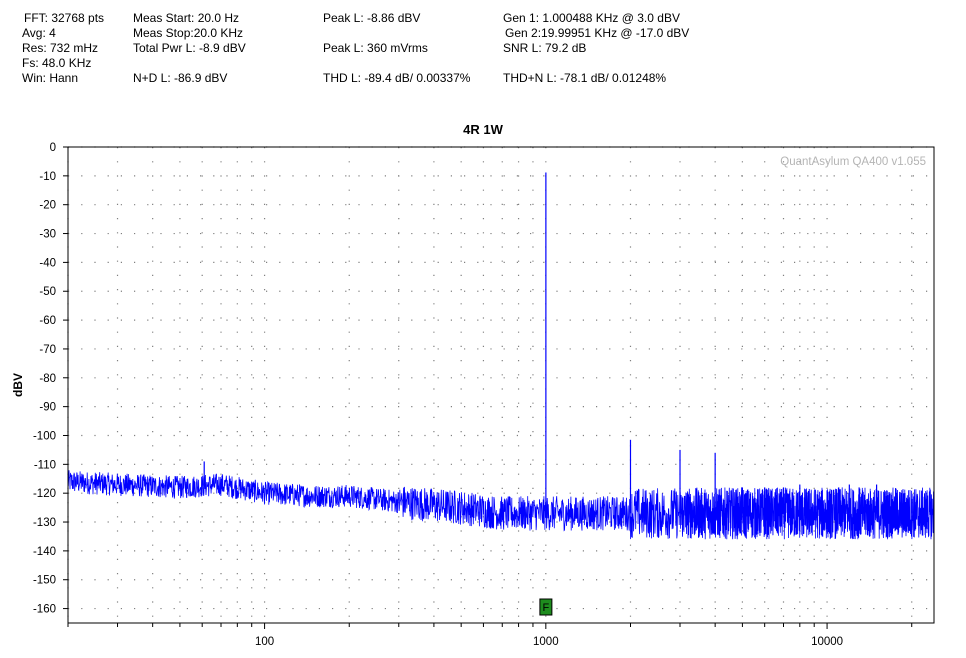 Image resolution: width=966 pixels, height=658 pixels. I want to click on hdr-peak-dbv: Peak L: -8.86 dBV, so click(372, 18).